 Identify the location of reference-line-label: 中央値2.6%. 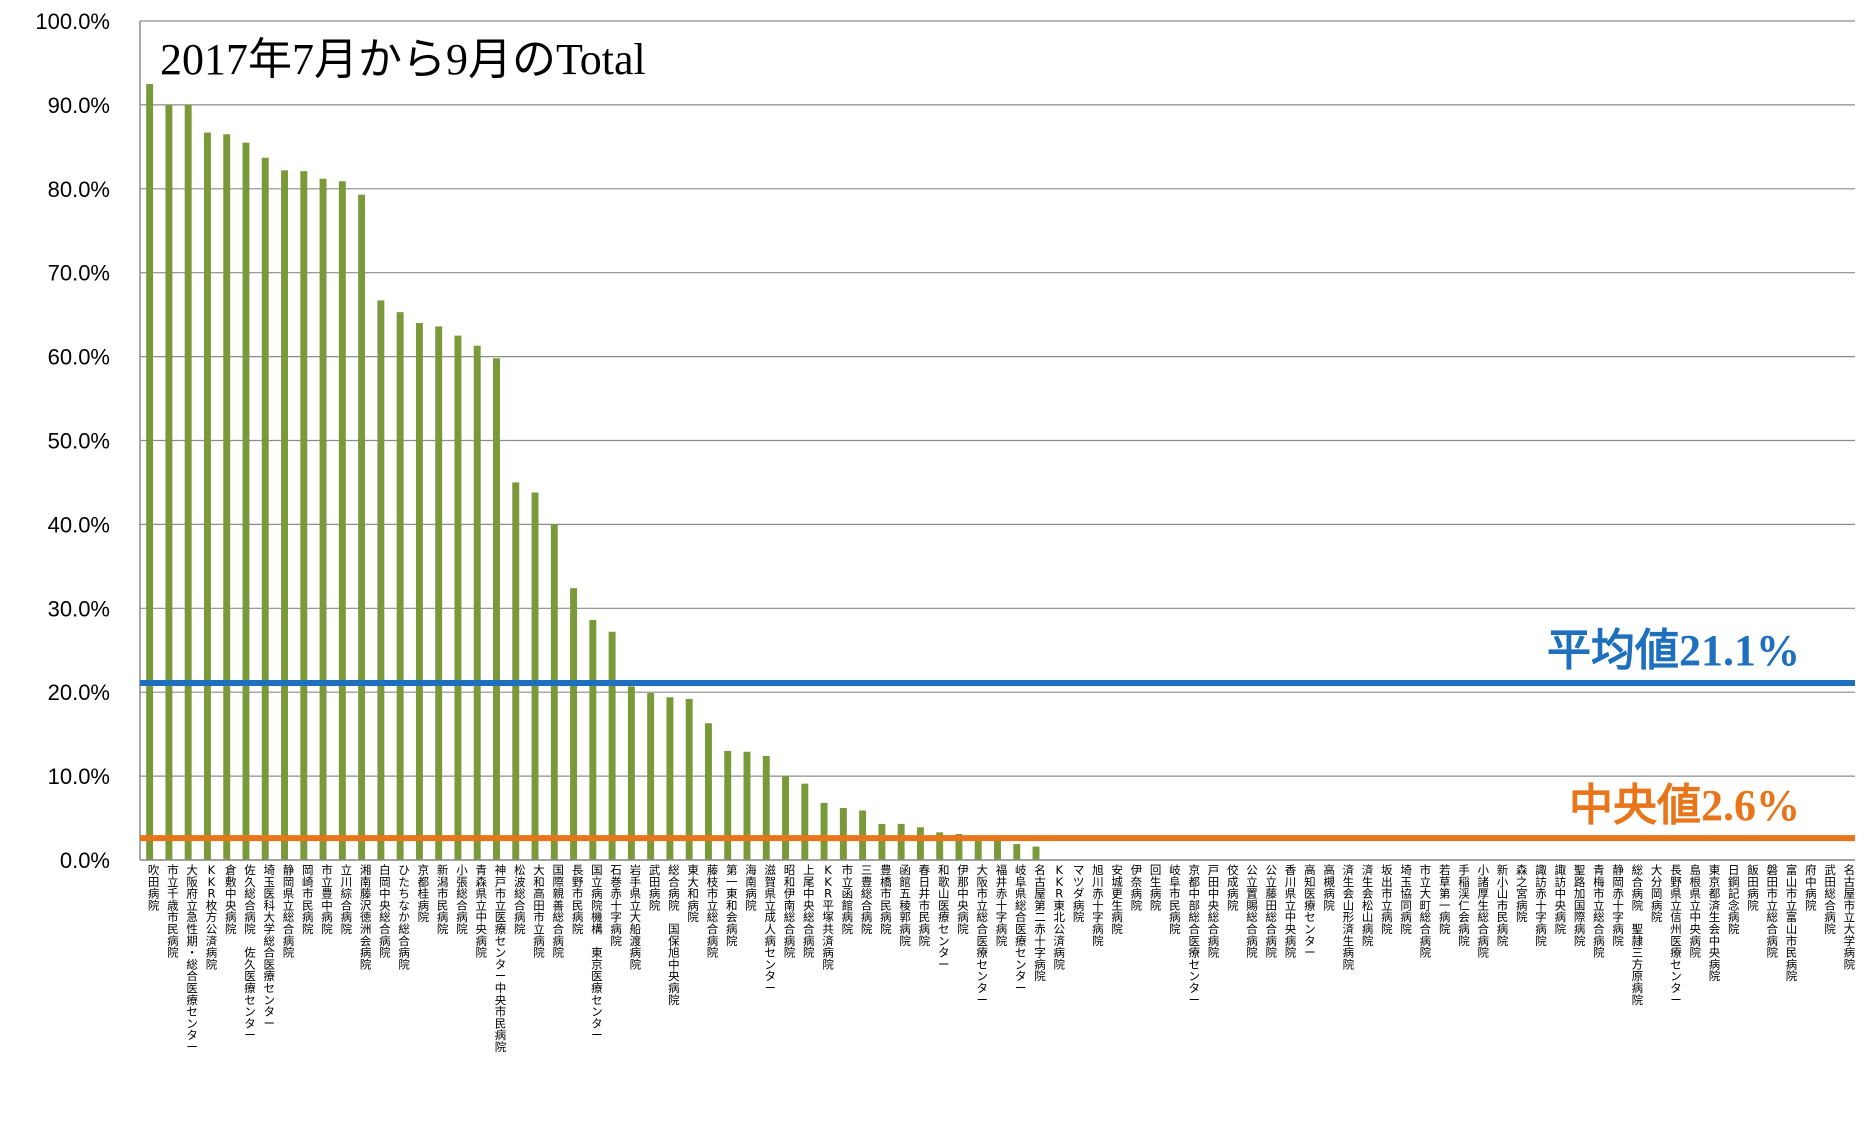
(1684, 805).